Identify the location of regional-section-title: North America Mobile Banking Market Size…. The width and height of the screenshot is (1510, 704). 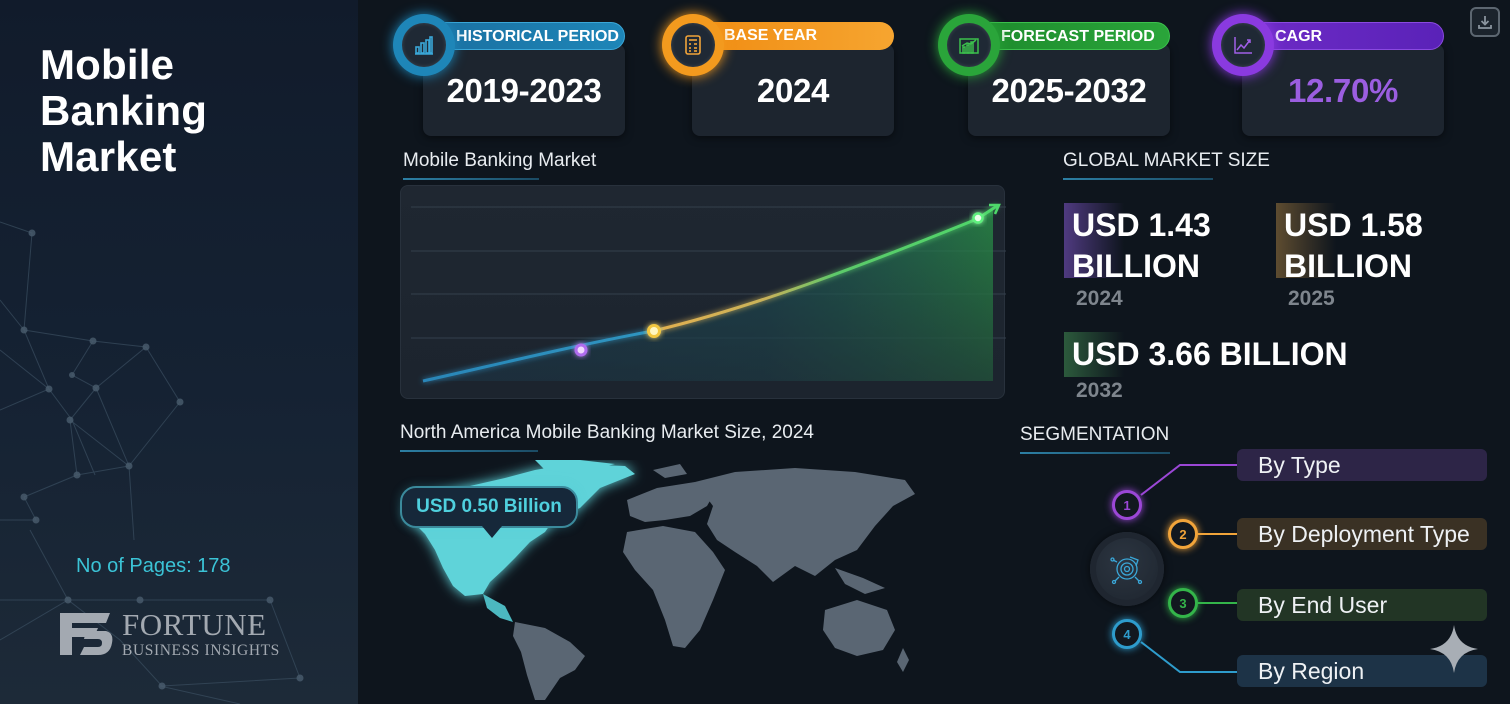
(607, 437).